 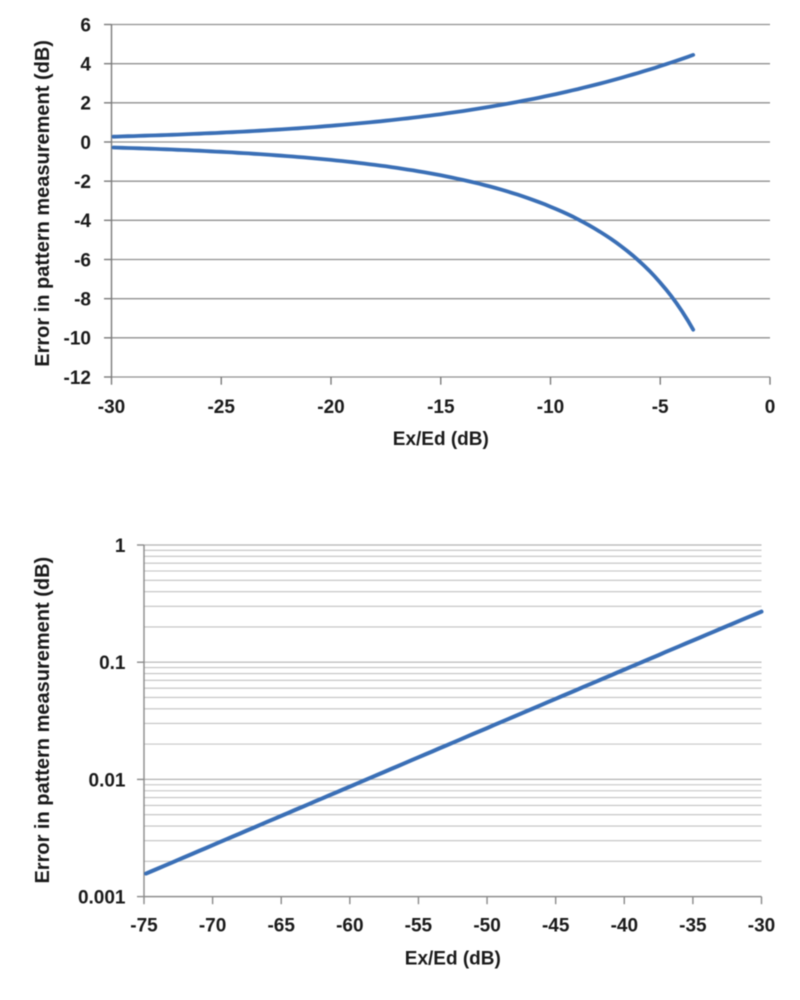 What do you see at coordinates (85, 25) in the screenshot?
I see `svg-text: 6` at bounding box center [85, 25].